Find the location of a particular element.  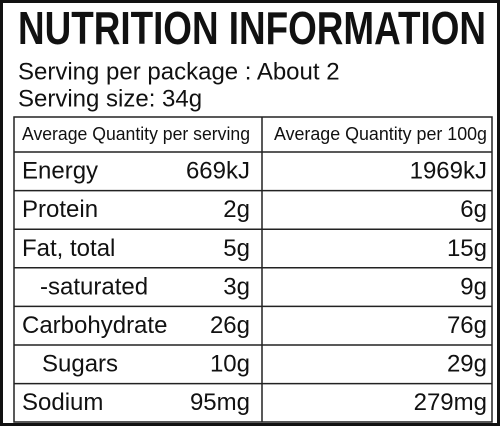

nutrient-label: Fat, total is located at coordinates (68, 248).